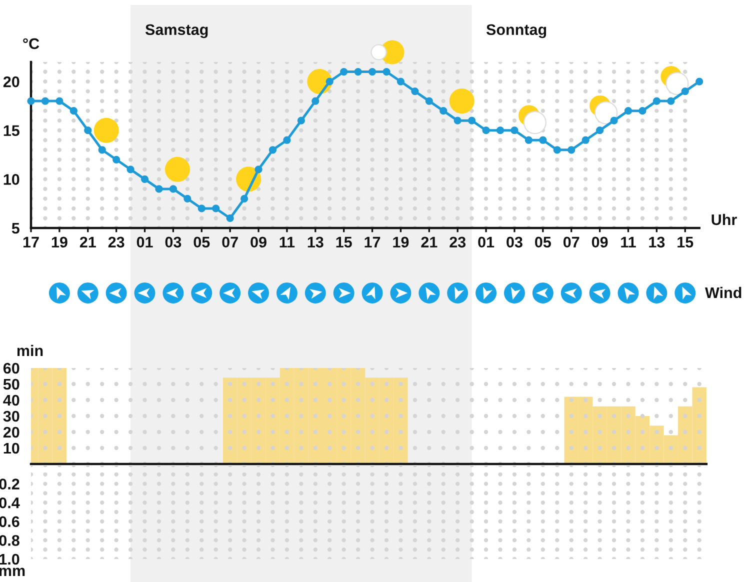  Describe the element at coordinates (30, 350) in the screenshot. I see `y-axis-title: min` at that location.